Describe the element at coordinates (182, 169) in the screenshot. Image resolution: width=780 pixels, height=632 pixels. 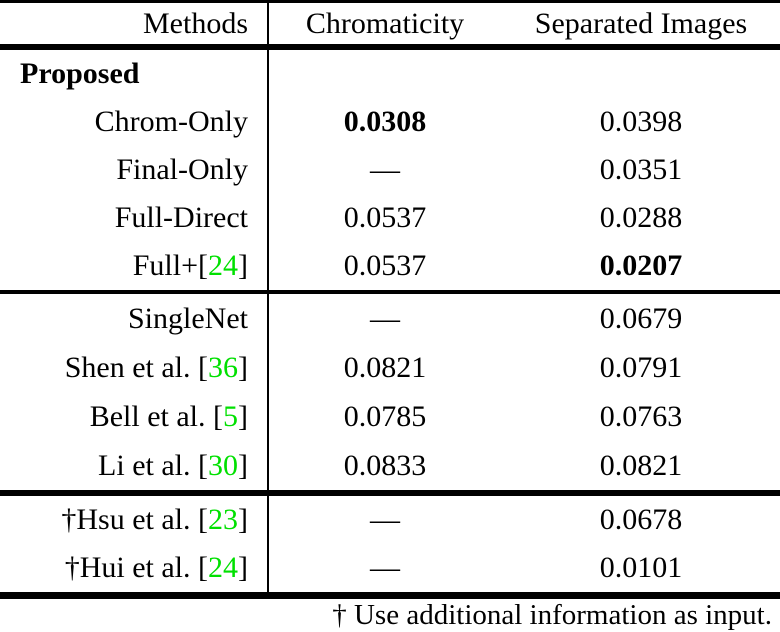
I see `method-label: Final-Only` at that location.